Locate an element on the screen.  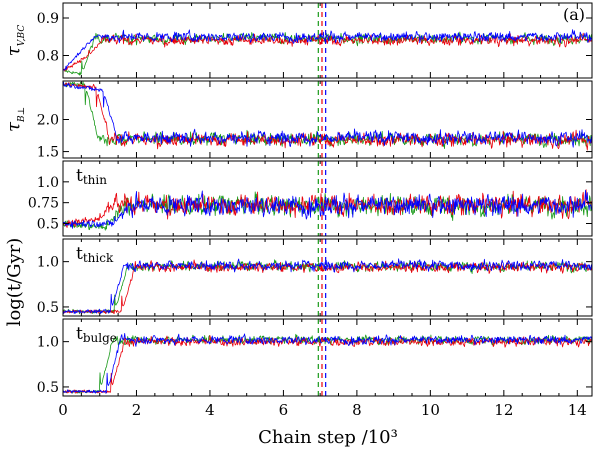
y-tick-label: 1.5 is located at coordinates (48, 153).